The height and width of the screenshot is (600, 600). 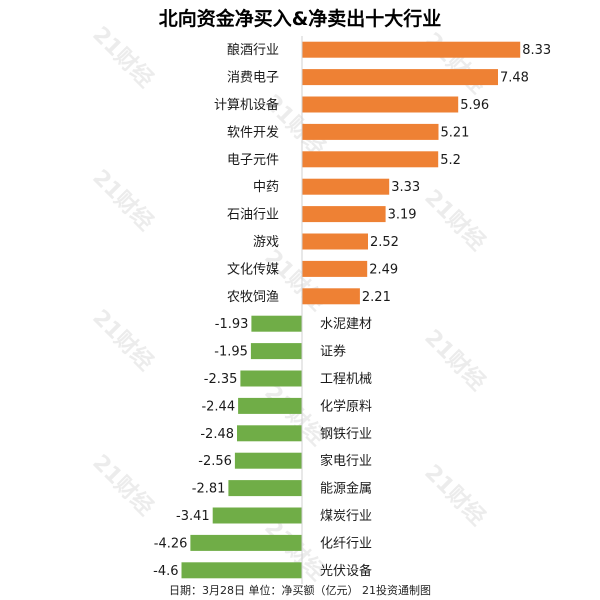 What do you see at coordinates (246, 105) in the screenshot?
I see `category-label: 计算机设备` at bounding box center [246, 105].